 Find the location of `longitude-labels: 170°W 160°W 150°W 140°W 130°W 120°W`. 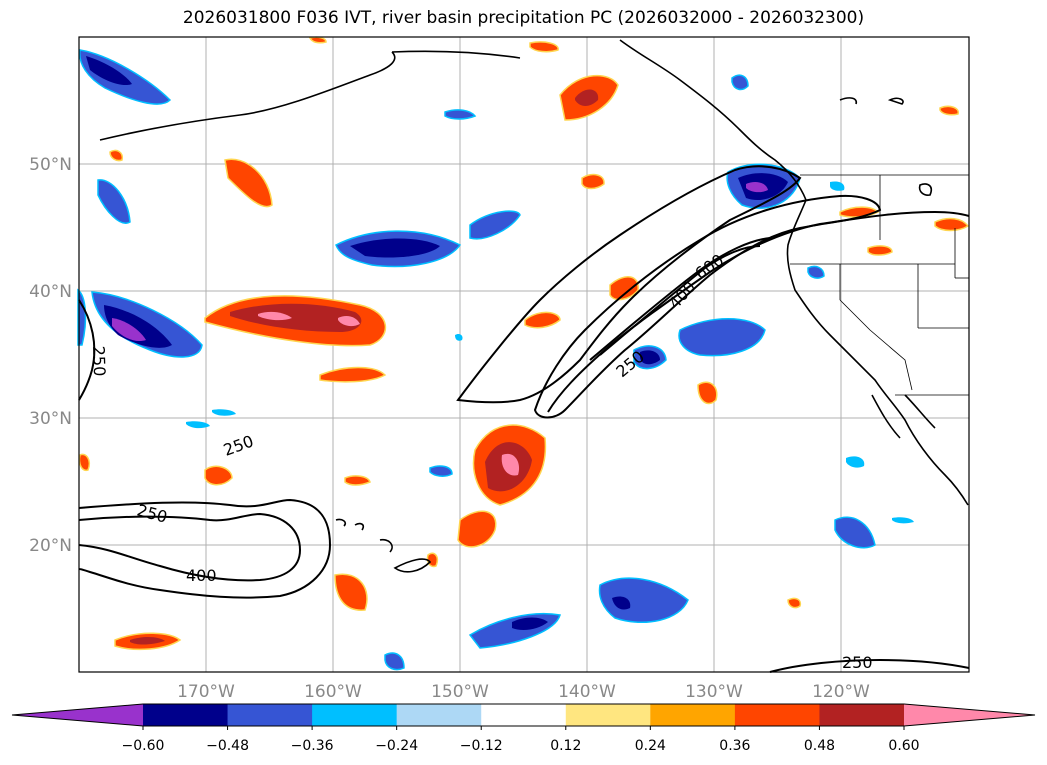

longitude-labels: 170°W 160°W 150°W 140°W 130°W 120°W is located at coordinates (523, 692).